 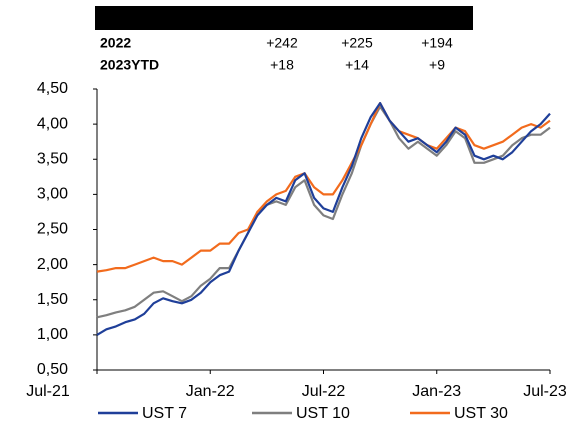 What do you see at coordinates (52, 123) in the screenshot?
I see `y-tick-label: 4,00` at bounding box center [52, 123].